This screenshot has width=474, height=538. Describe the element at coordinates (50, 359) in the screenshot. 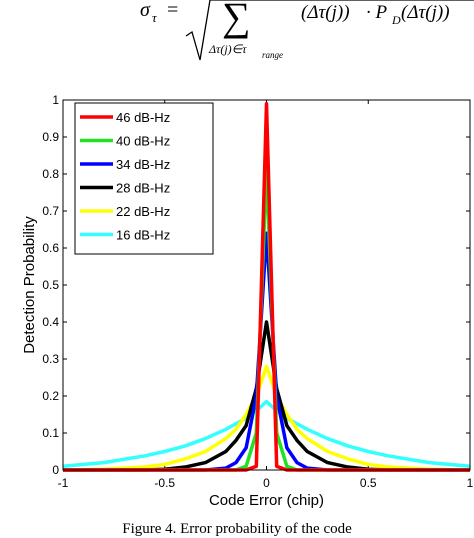

I see `y-tick-label: 0.3` at that location.